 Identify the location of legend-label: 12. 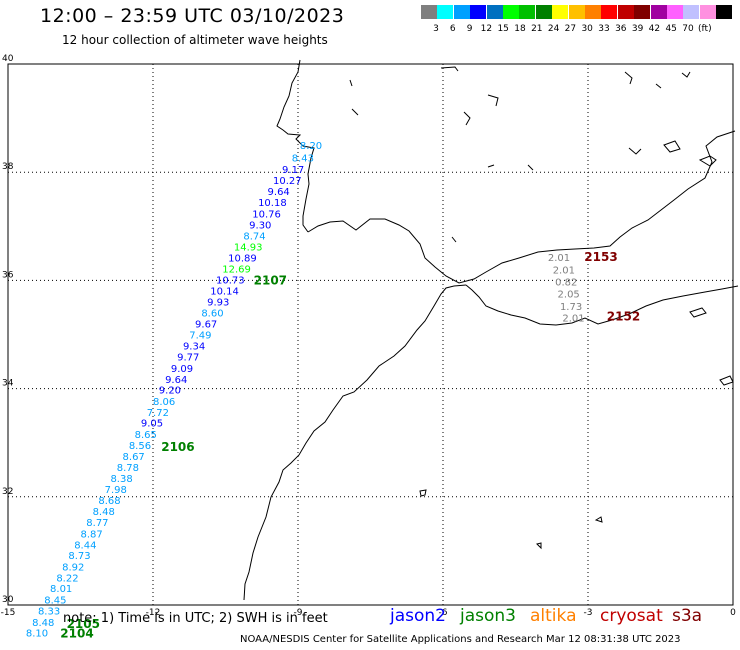
(486, 29).